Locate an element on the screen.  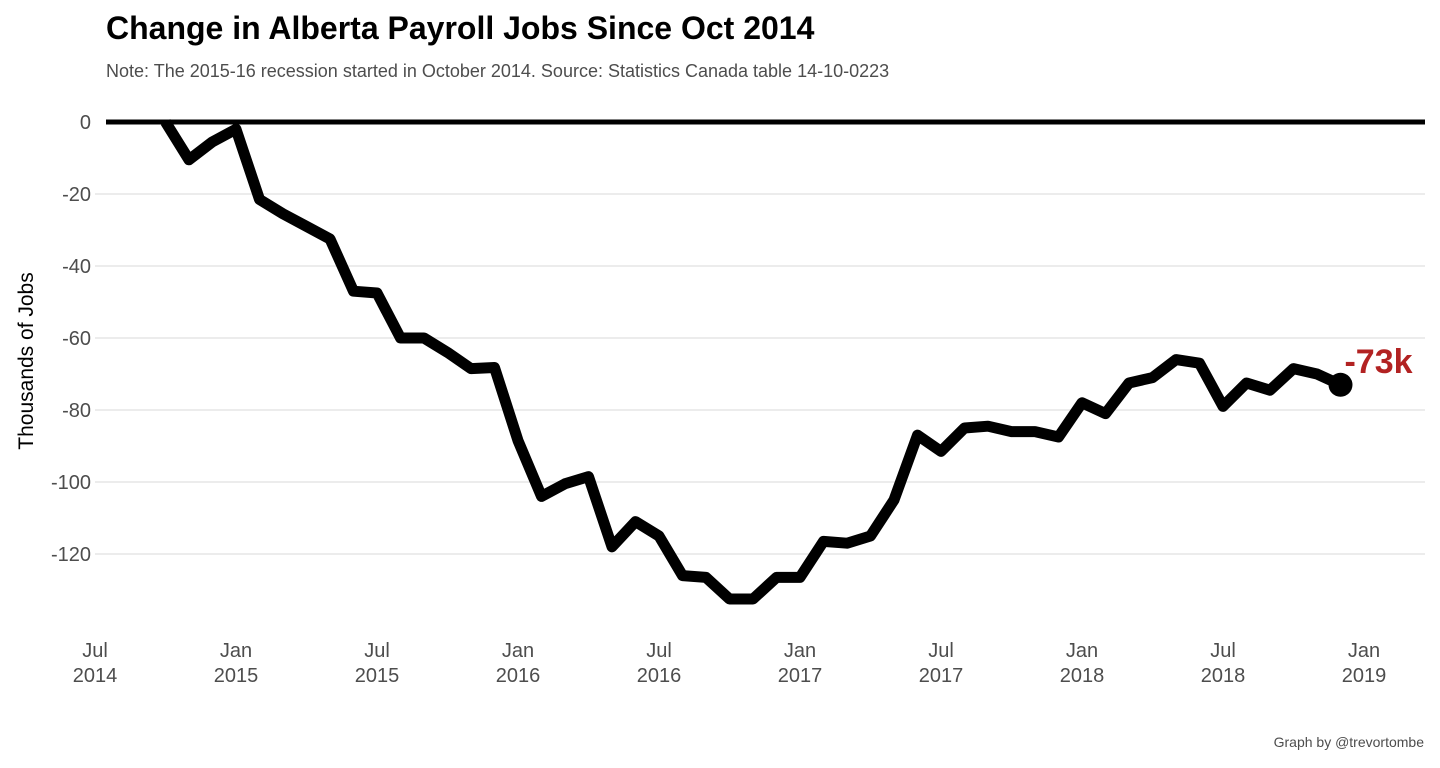
y-tick-label: -60 is located at coordinates (76, 339).